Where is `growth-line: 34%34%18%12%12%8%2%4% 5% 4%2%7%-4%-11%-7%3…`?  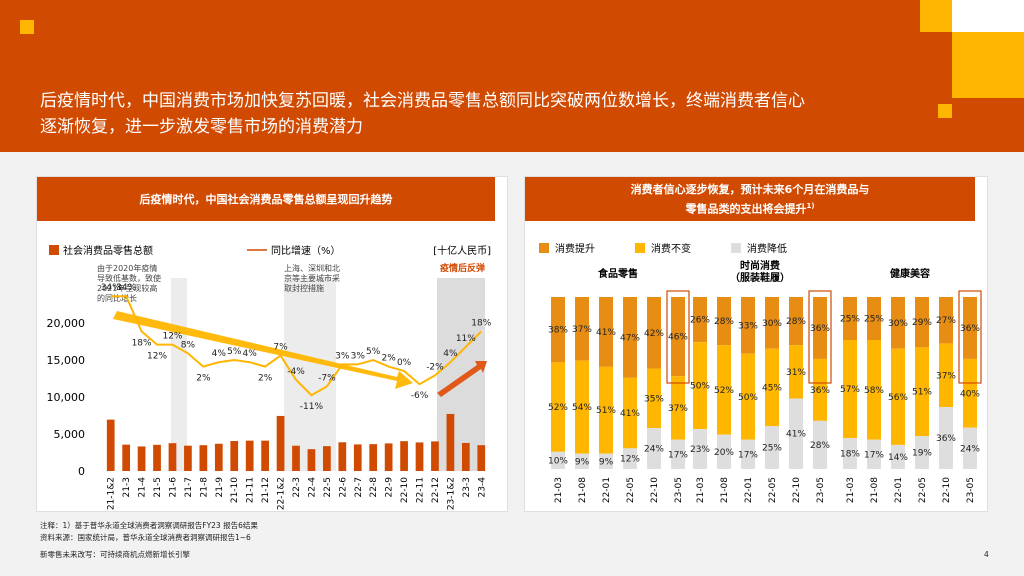 growth-line: 34%34%18%12%12%8%2%4% 5% 4%2%7%-4%-11%-7%3… is located at coordinates (296, 347).